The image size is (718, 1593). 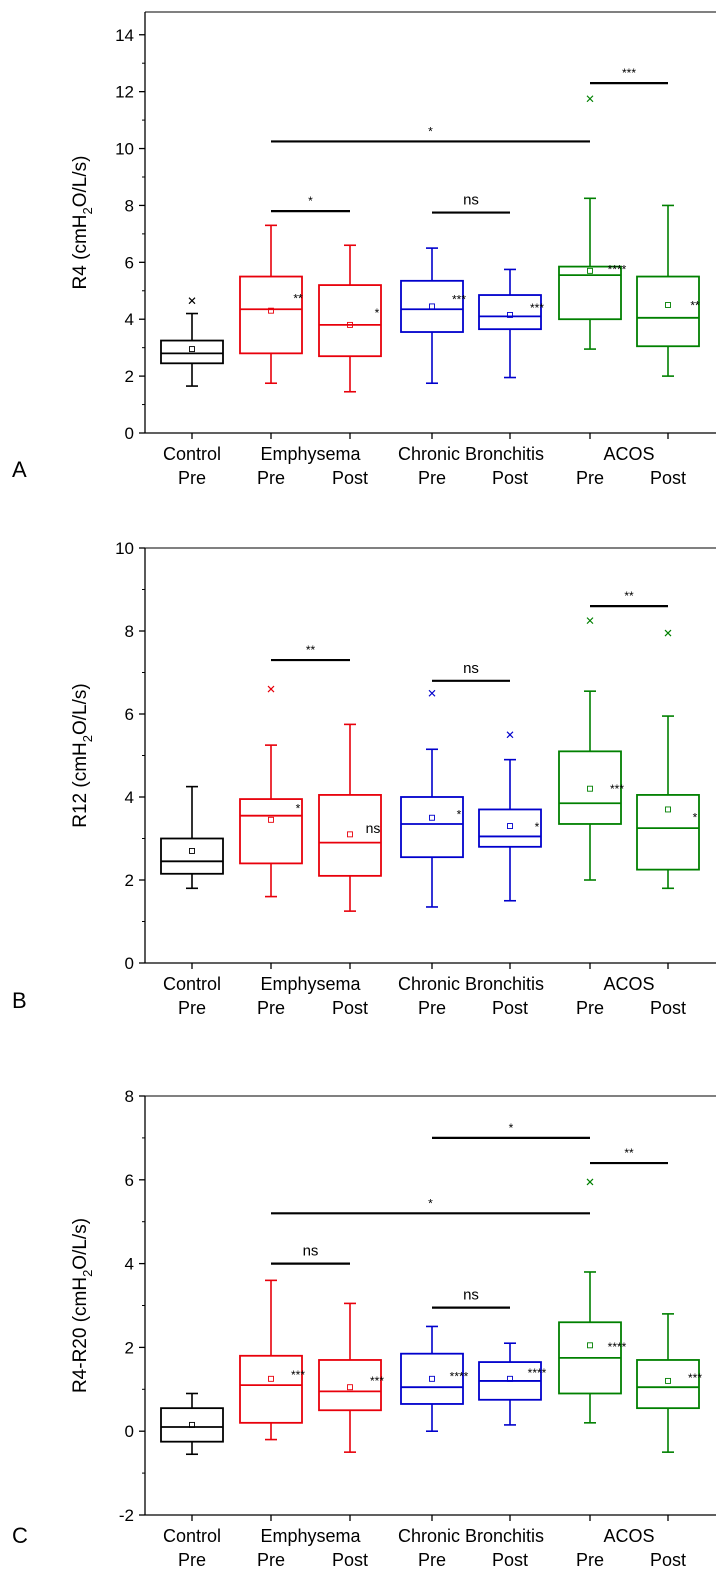 What do you see at coordinates (19, 469) in the screenshot?
I see `panel-label: A` at bounding box center [19, 469].